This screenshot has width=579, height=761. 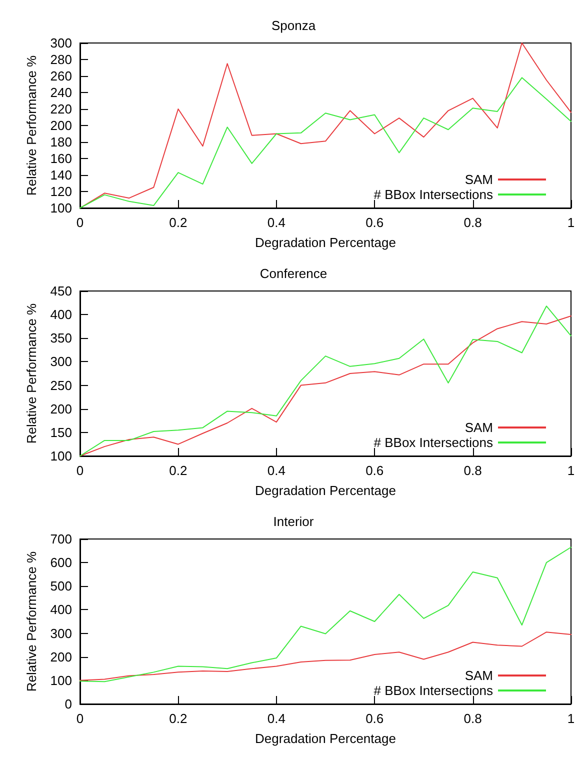 I want to click on y-tick-label: 120, so click(x=61, y=191).